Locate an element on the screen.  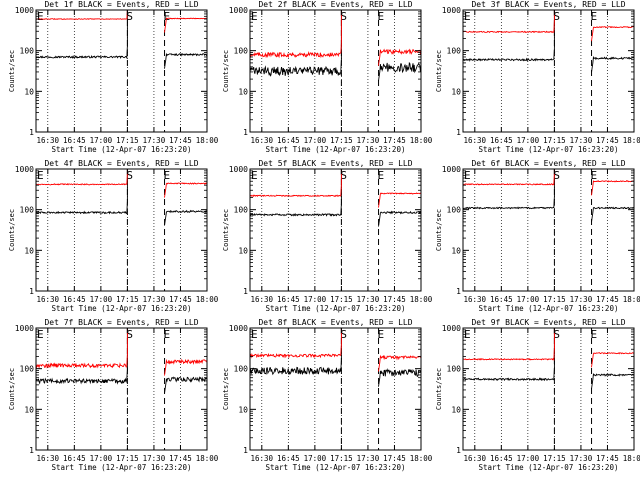
panel-title: Det 5f BLACK = Events, RED = LLD is located at coordinates (335, 163).